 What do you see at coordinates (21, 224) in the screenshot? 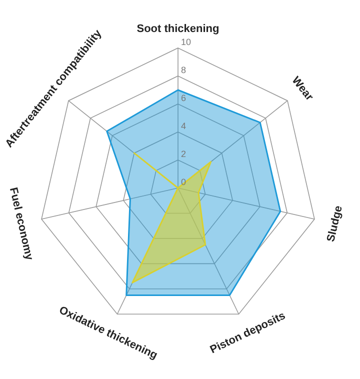
I see `spoke-label: Fuel economy` at bounding box center [21, 224].